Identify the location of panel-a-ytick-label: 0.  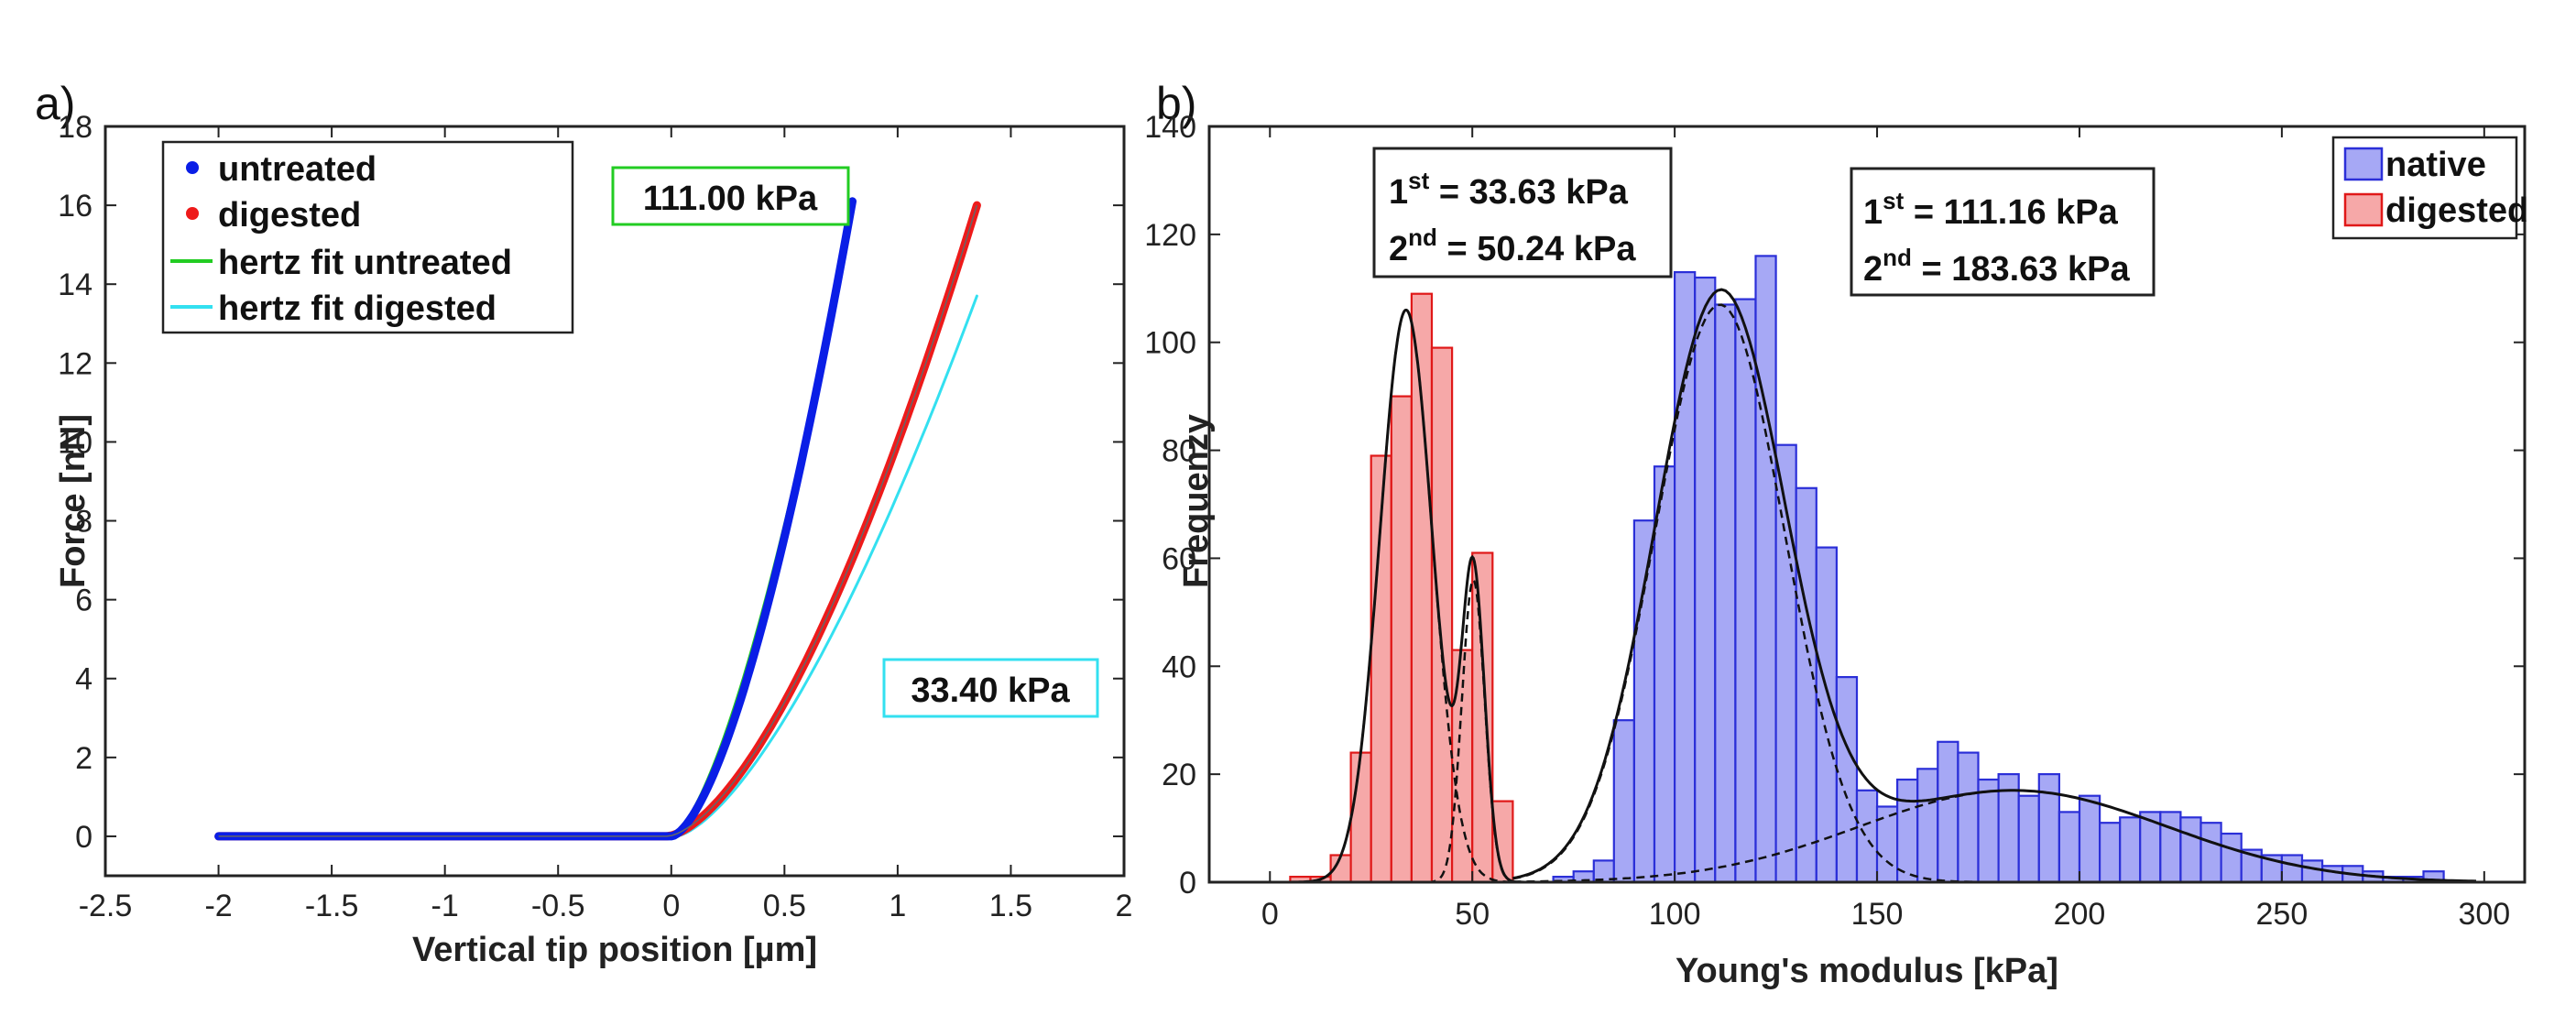
(84, 837).